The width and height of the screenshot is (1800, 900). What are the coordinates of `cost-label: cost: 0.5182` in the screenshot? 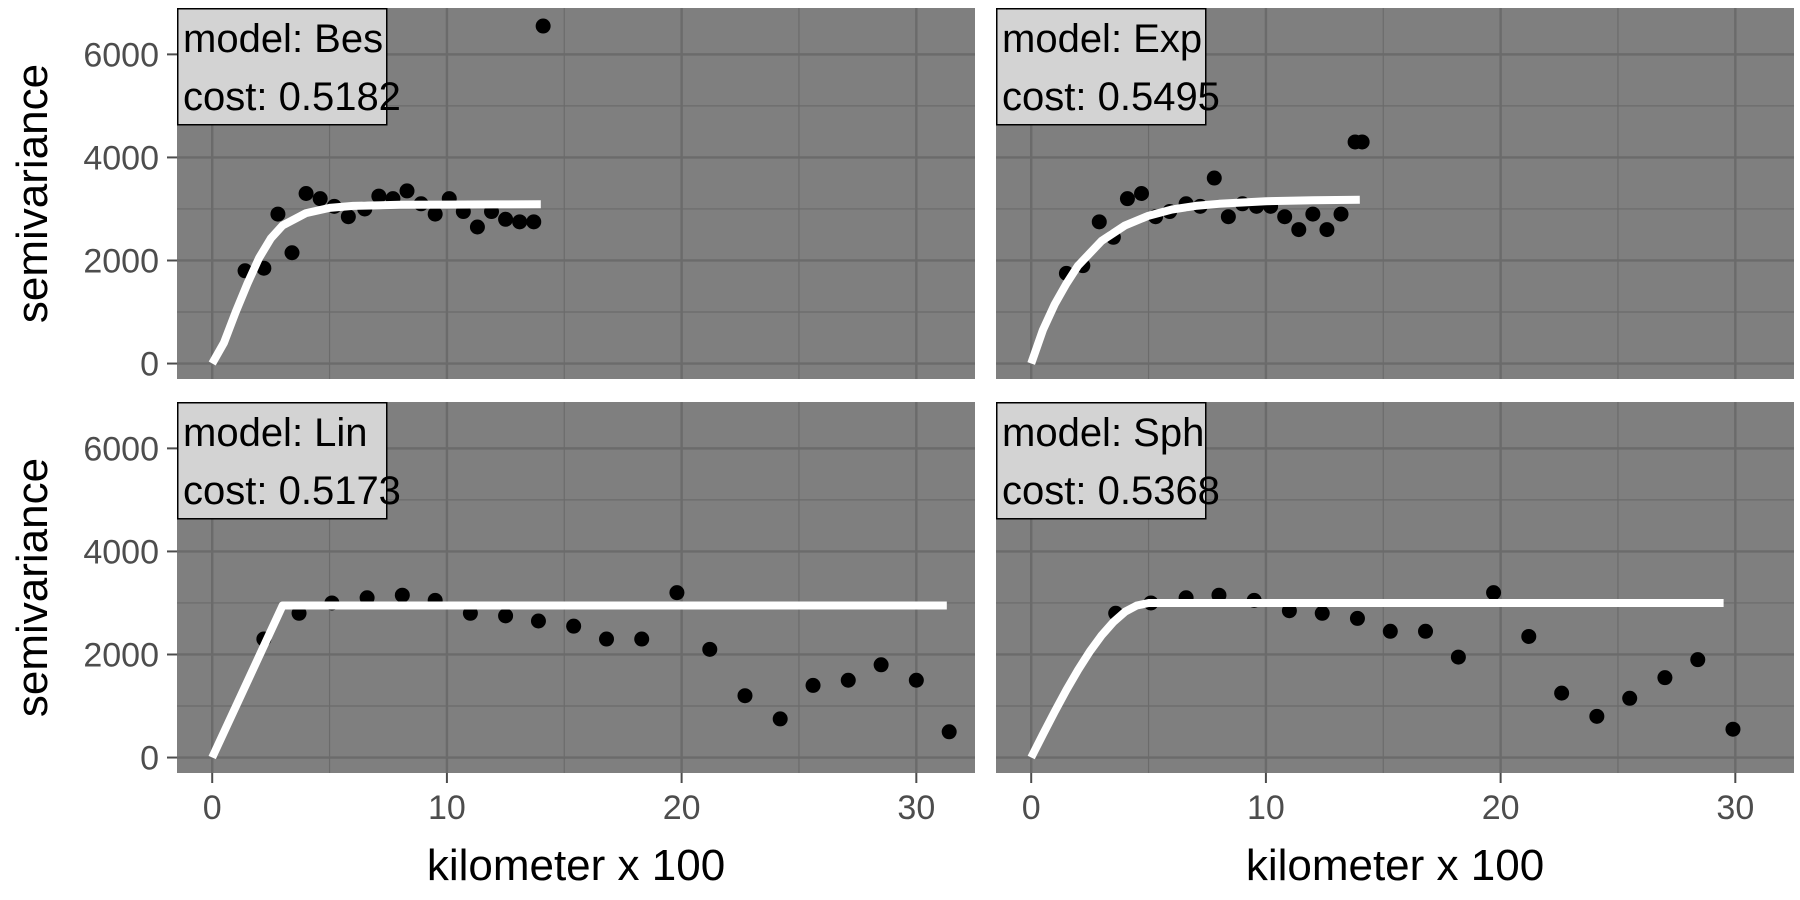 It's located at (292, 97).